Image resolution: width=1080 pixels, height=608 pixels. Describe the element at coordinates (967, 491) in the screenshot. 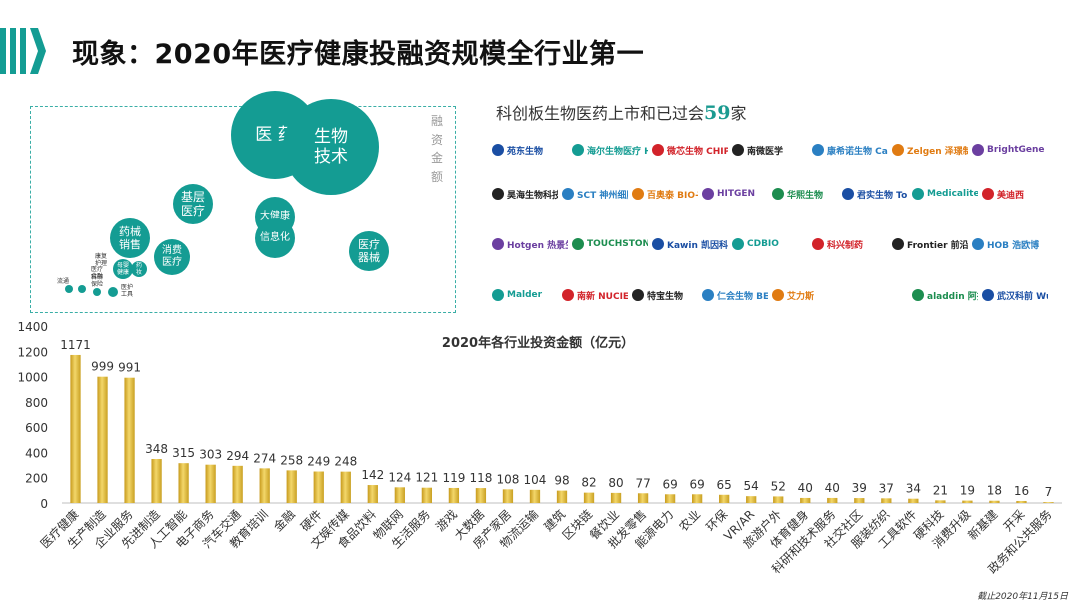

I see `data-label: 19` at that location.